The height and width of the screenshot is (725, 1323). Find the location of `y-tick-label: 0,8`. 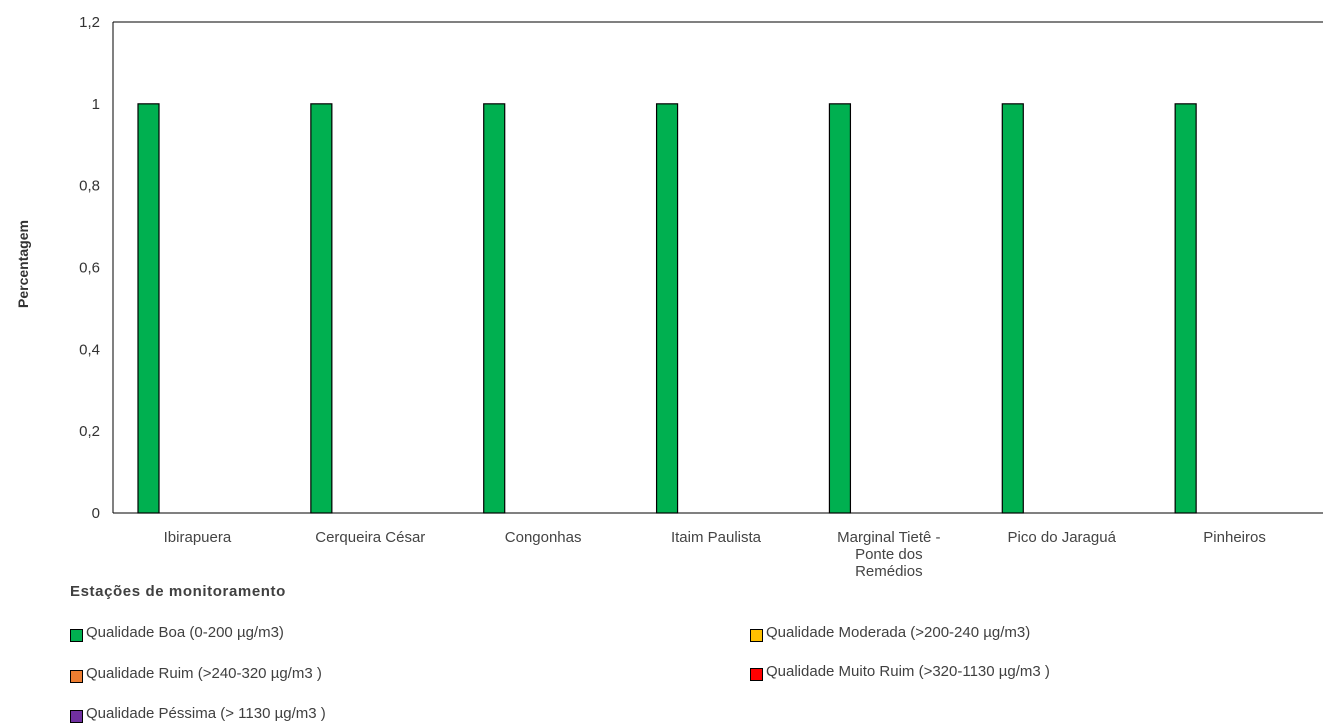

y-tick-label: 0,8 is located at coordinates (89, 186).